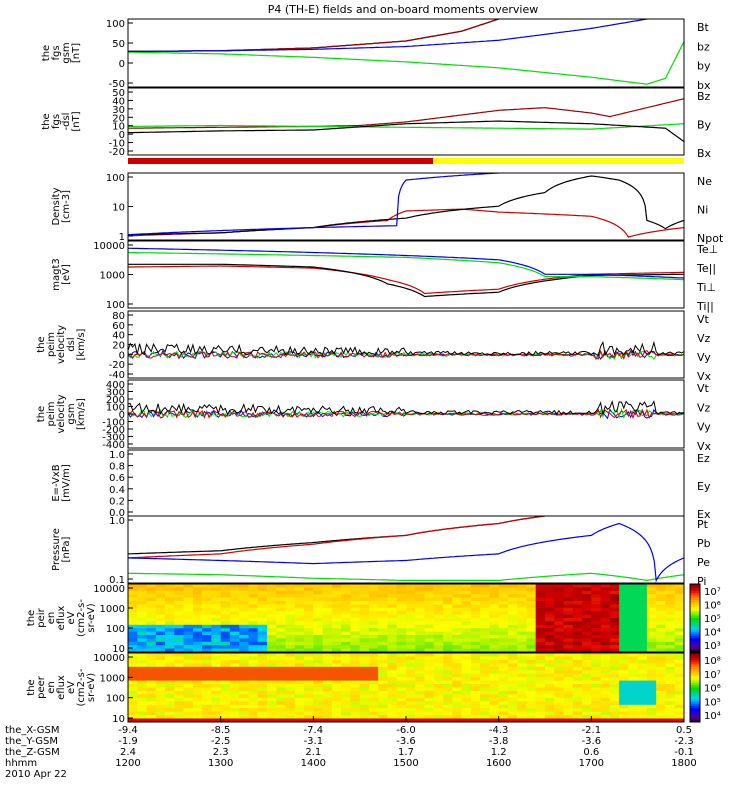  I want to click on y-axis-label-line: en, so click(51, 618).